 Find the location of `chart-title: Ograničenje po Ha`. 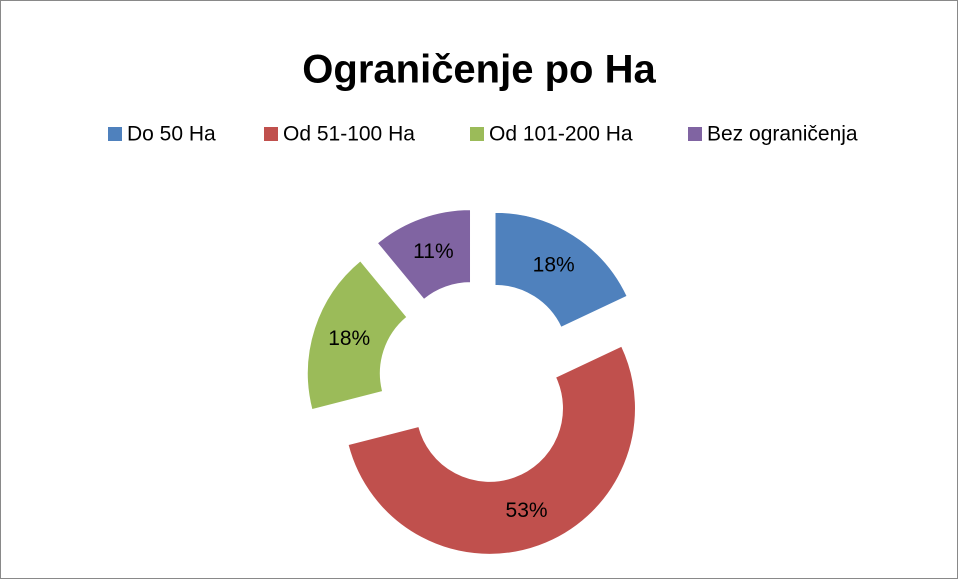

chart-title: Ograničenje po Ha is located at coordinates (479, 70).